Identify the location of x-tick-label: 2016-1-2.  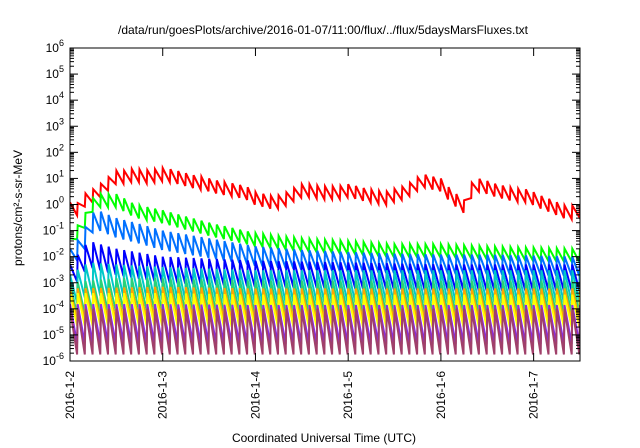
(70, 395).